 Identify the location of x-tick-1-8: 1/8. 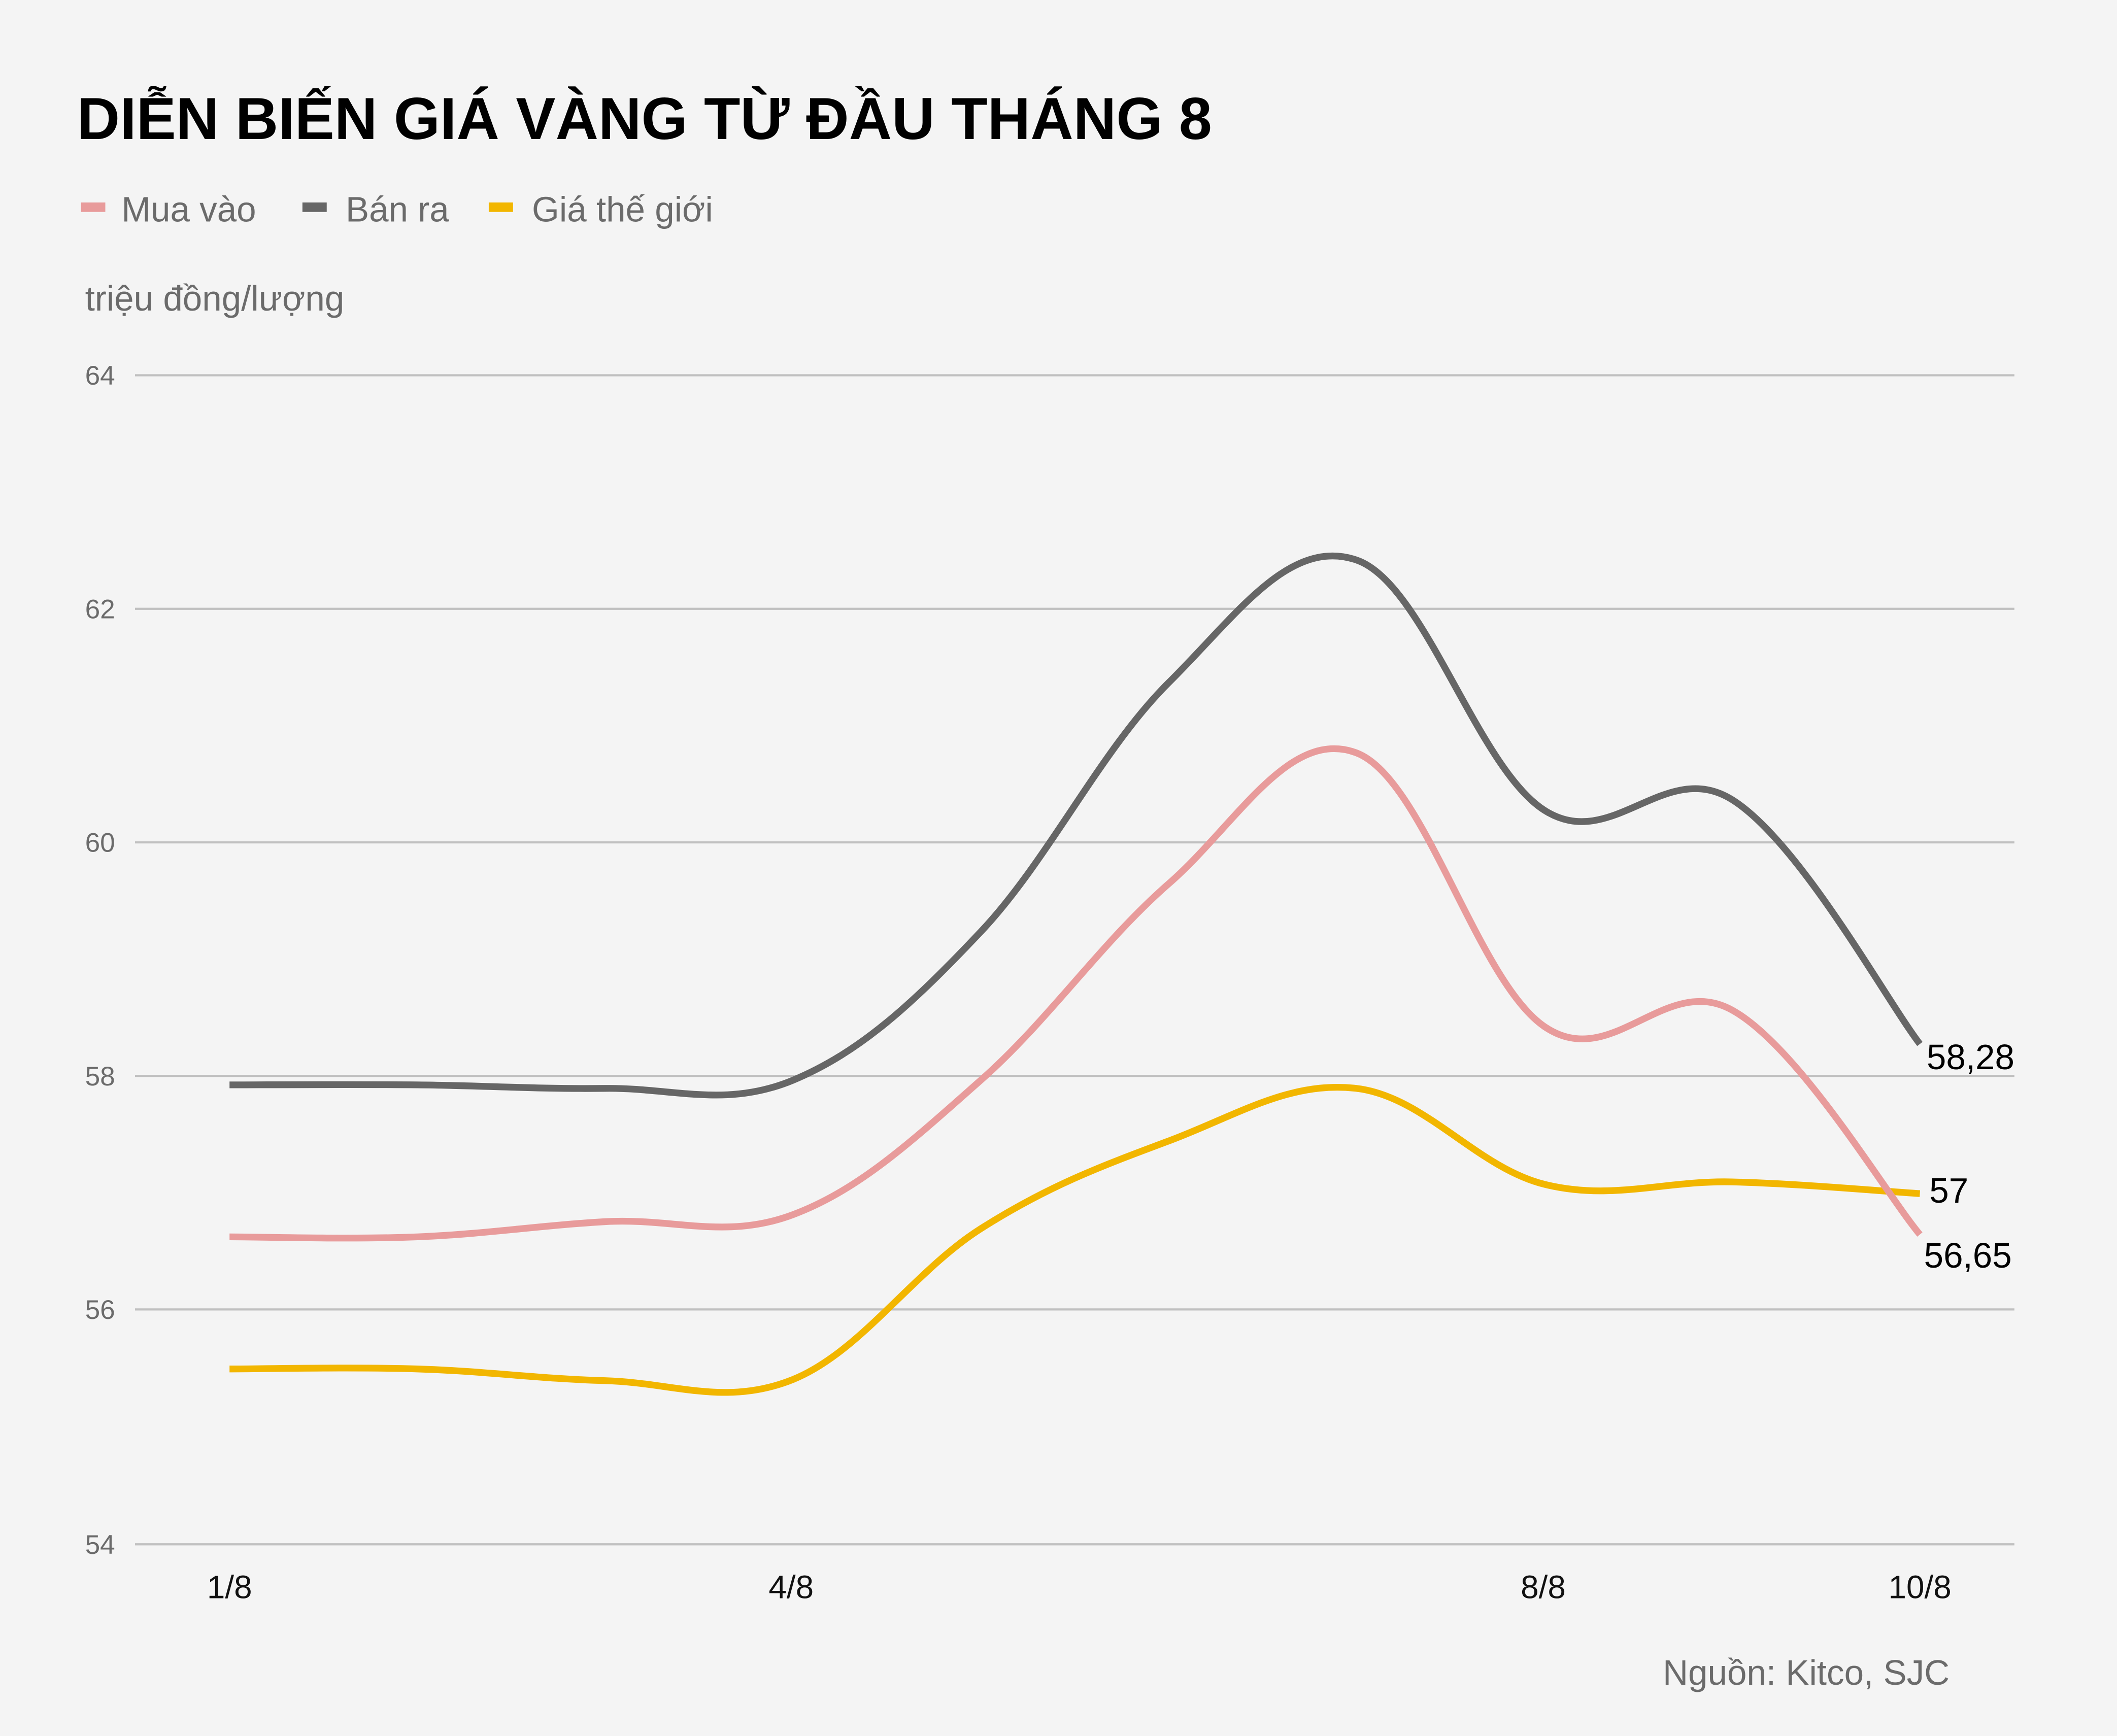
(229, 1587).